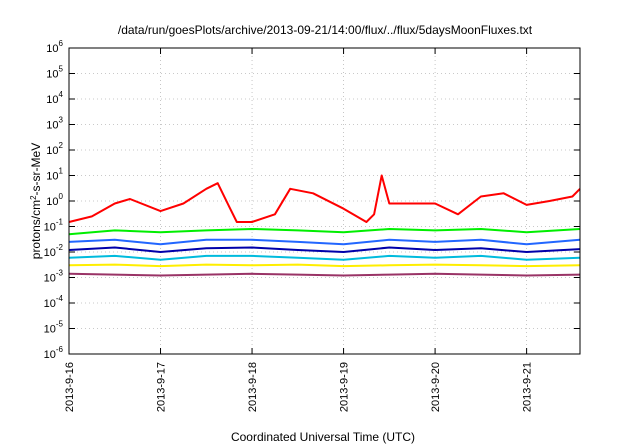 The height and width of the screenshot is (448, 640). Describe the element at coordinates (54, 98) in the screenshot. I see `y-tick-label: 10⁴` at that location.